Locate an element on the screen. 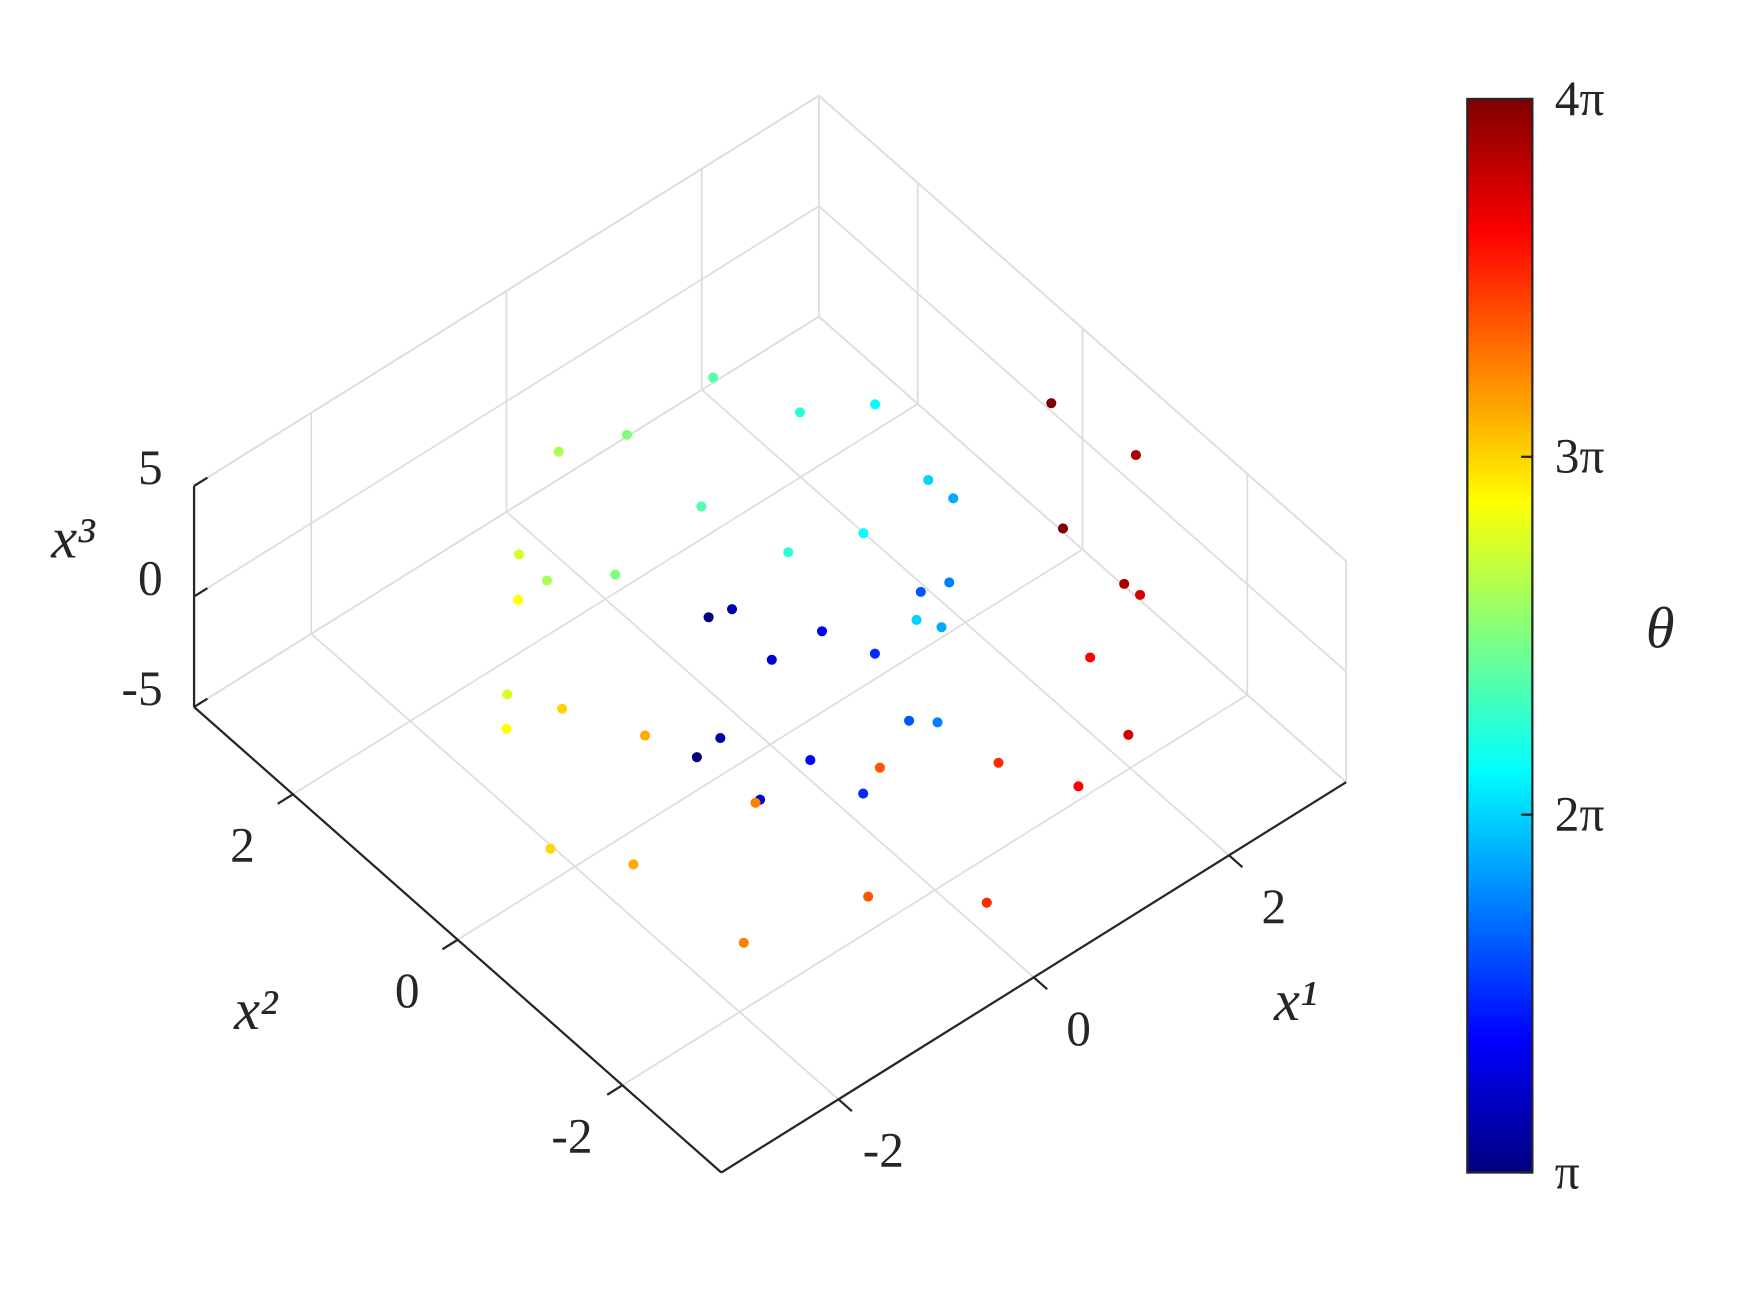  colorbar-tick-label: 4π is located at coordinates (1580, 98).